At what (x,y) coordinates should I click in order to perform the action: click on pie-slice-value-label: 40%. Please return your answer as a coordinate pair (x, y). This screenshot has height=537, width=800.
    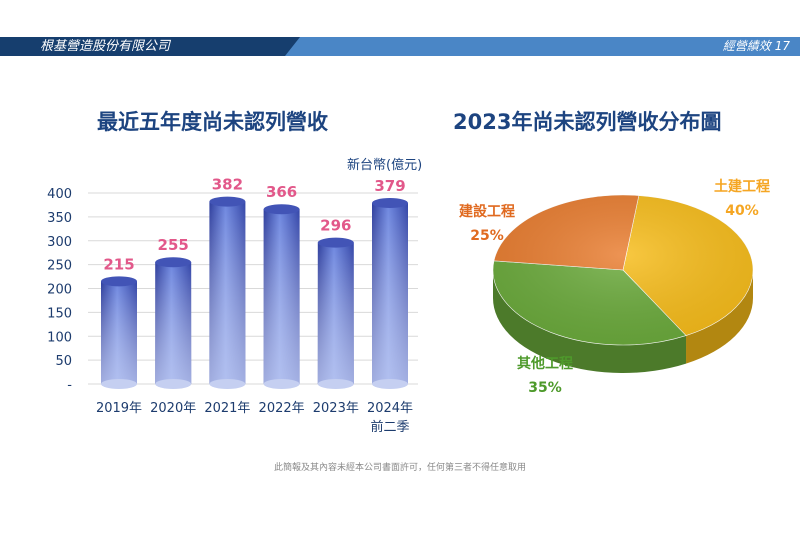
    Looking at the image, I should click on (742, 211).